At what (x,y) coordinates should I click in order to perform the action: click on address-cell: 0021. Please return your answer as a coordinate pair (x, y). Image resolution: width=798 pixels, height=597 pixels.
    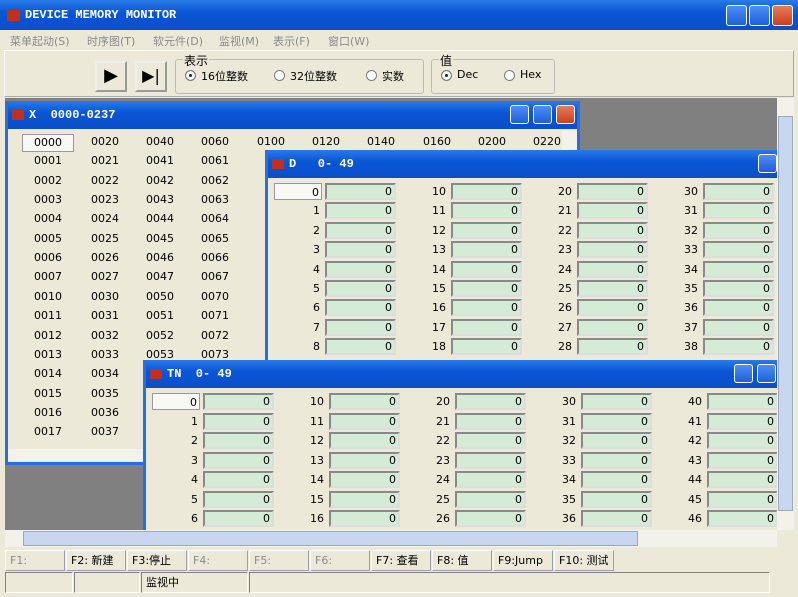
    Looking at the image, I should click on (105, 161).